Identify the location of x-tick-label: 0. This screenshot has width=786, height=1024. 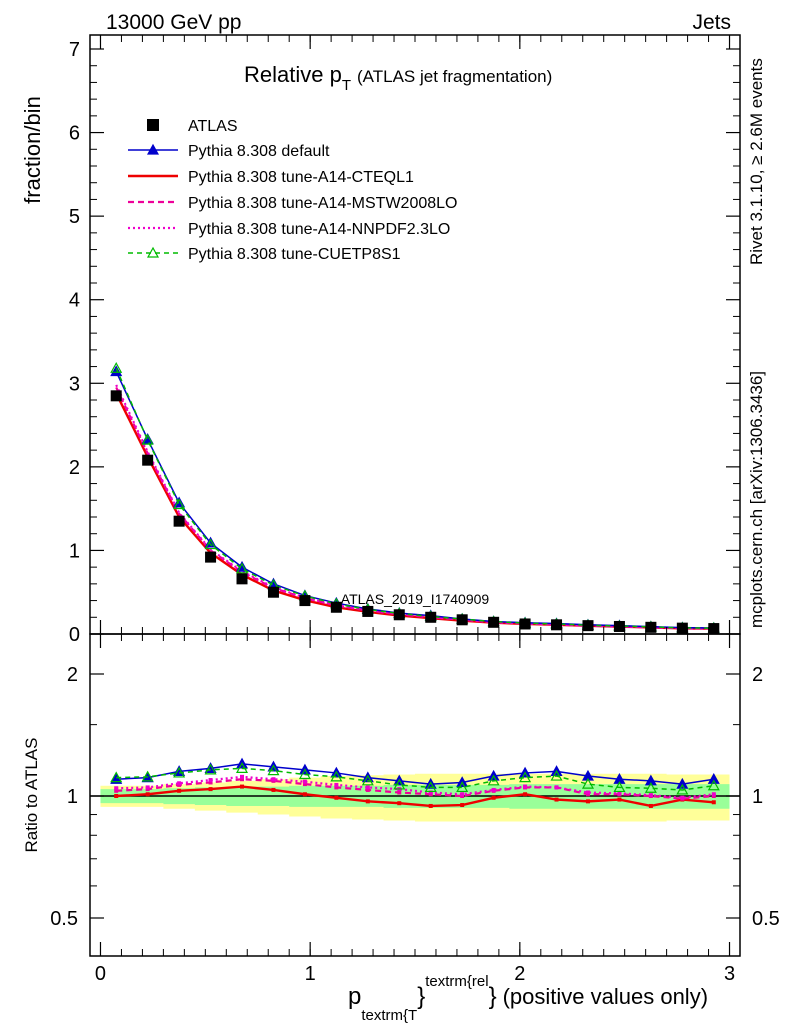
(100, 974).